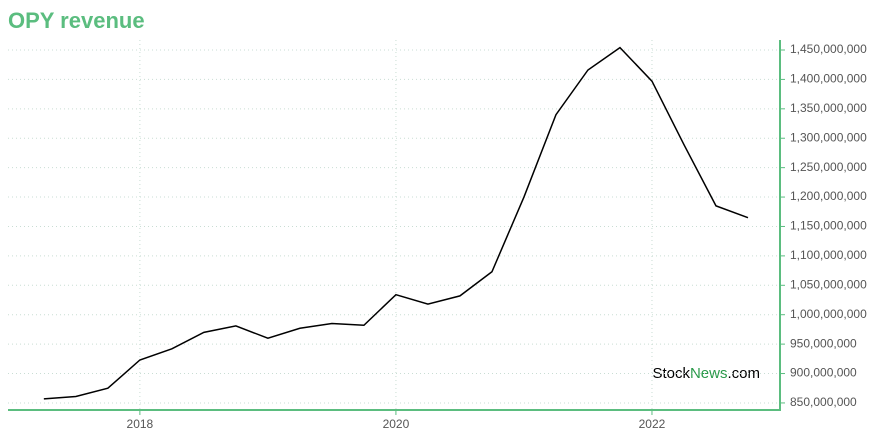 The image size is (880, 440). What do you see at coordinates (823, 343) in the screenshot?
I see `y-tick-label: 950,000,000` at bounding box center [823, 343].